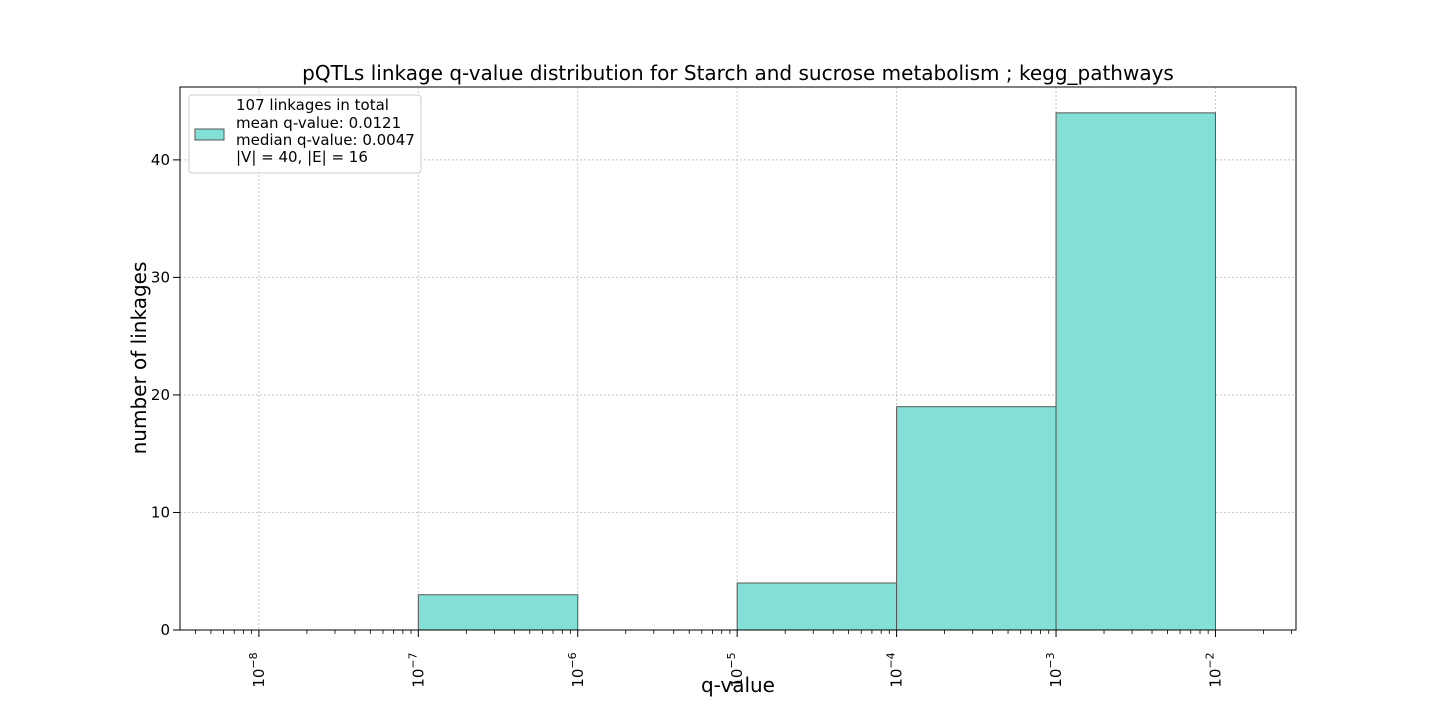  I want to click on y-tick-label: 10, so click(160, 512).